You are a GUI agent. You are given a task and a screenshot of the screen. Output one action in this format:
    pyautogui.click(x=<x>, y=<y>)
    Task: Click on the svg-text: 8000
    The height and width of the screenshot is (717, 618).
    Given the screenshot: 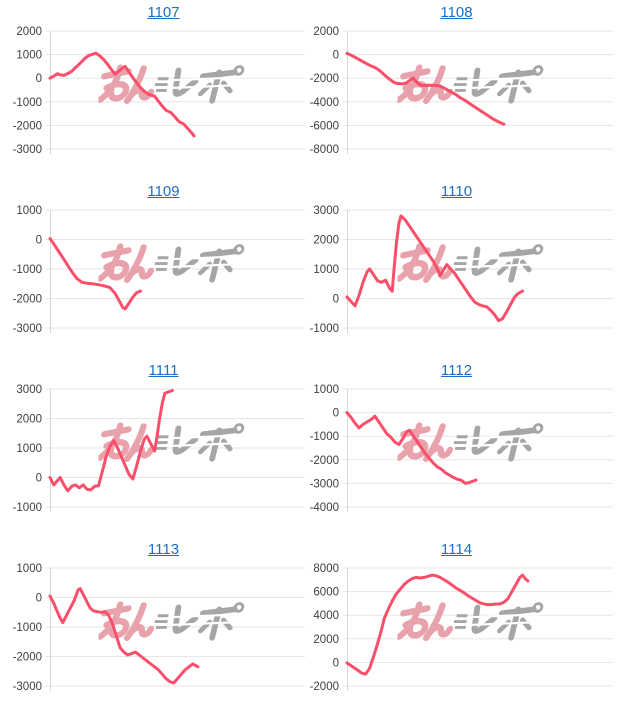 What is the action you would take?
    pyautogui.click(x=326, y=569)
    